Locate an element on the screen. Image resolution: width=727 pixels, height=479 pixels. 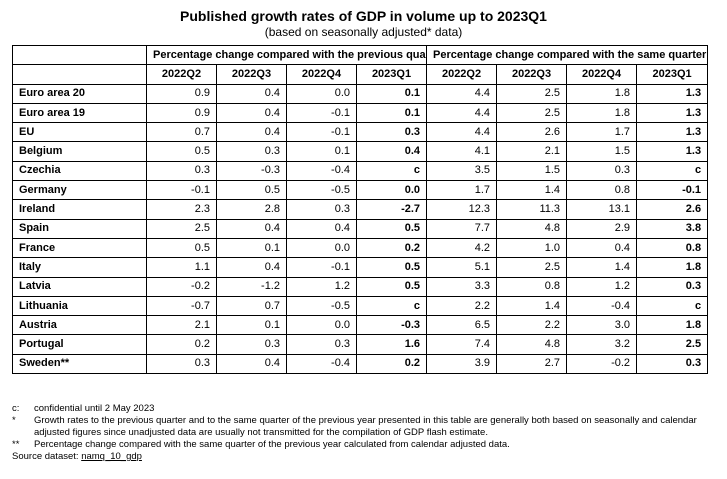
value-cell: 2.3 is located at coordinates (181, 209).